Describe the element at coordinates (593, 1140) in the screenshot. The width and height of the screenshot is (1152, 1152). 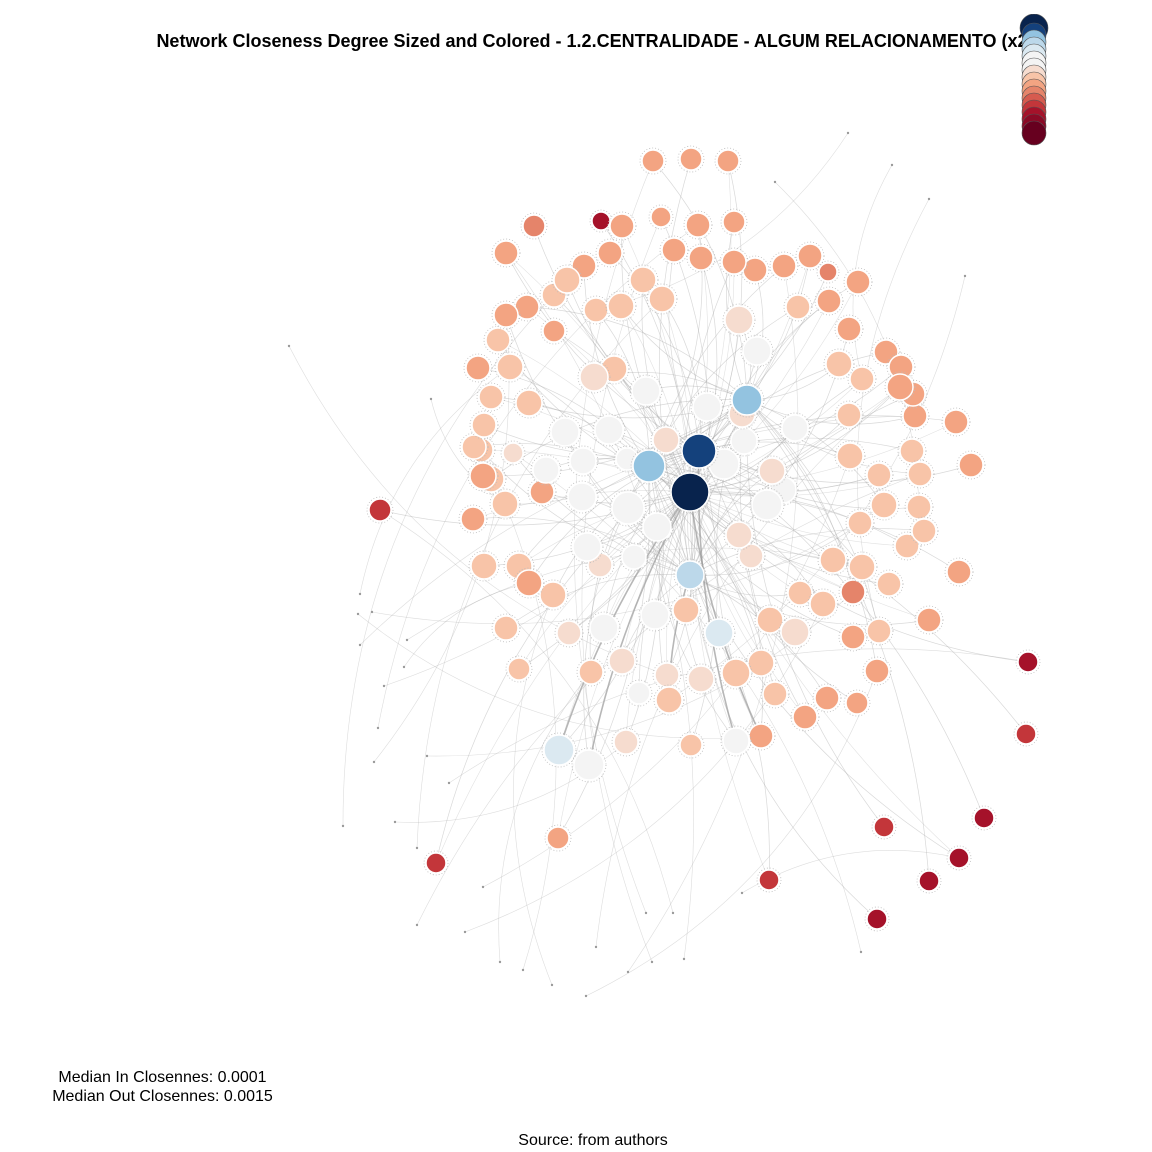
I see `source-caption: Source: from authors` at that location.